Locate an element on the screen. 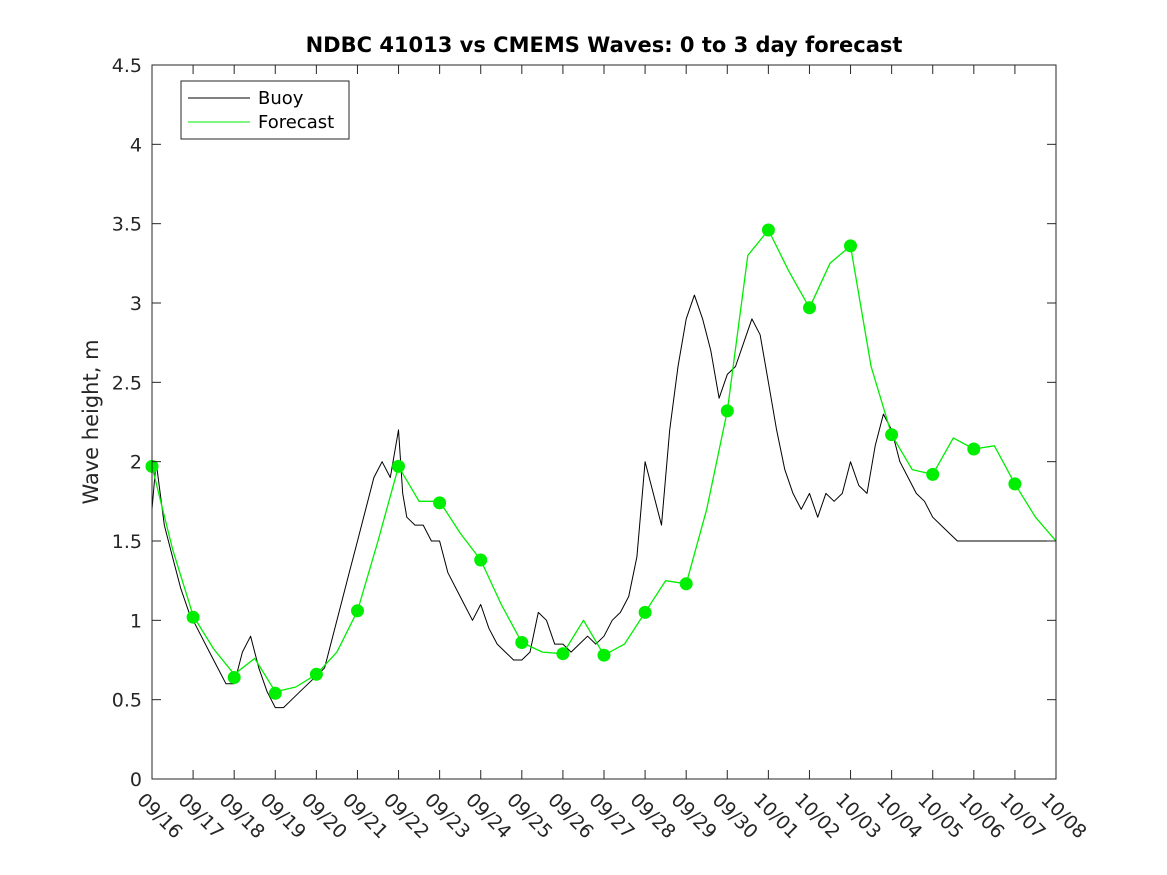  y-tick-label: 2.5 is located at coordinates (127, 383).